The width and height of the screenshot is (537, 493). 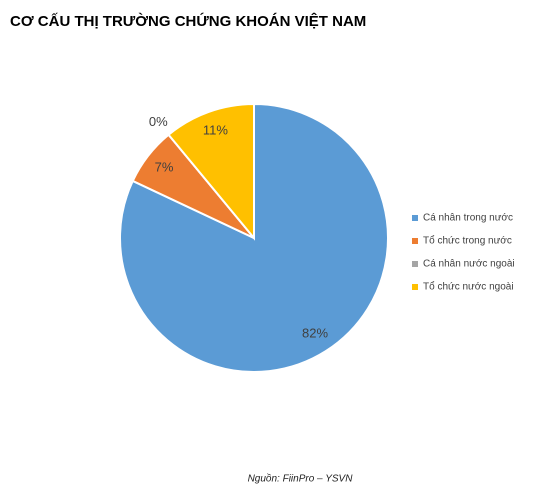 What do you see at coordinates (467, 241) in the screenshot?
I see `legend-label: Tổ chức trong nước` at bounding box center [467, 241].